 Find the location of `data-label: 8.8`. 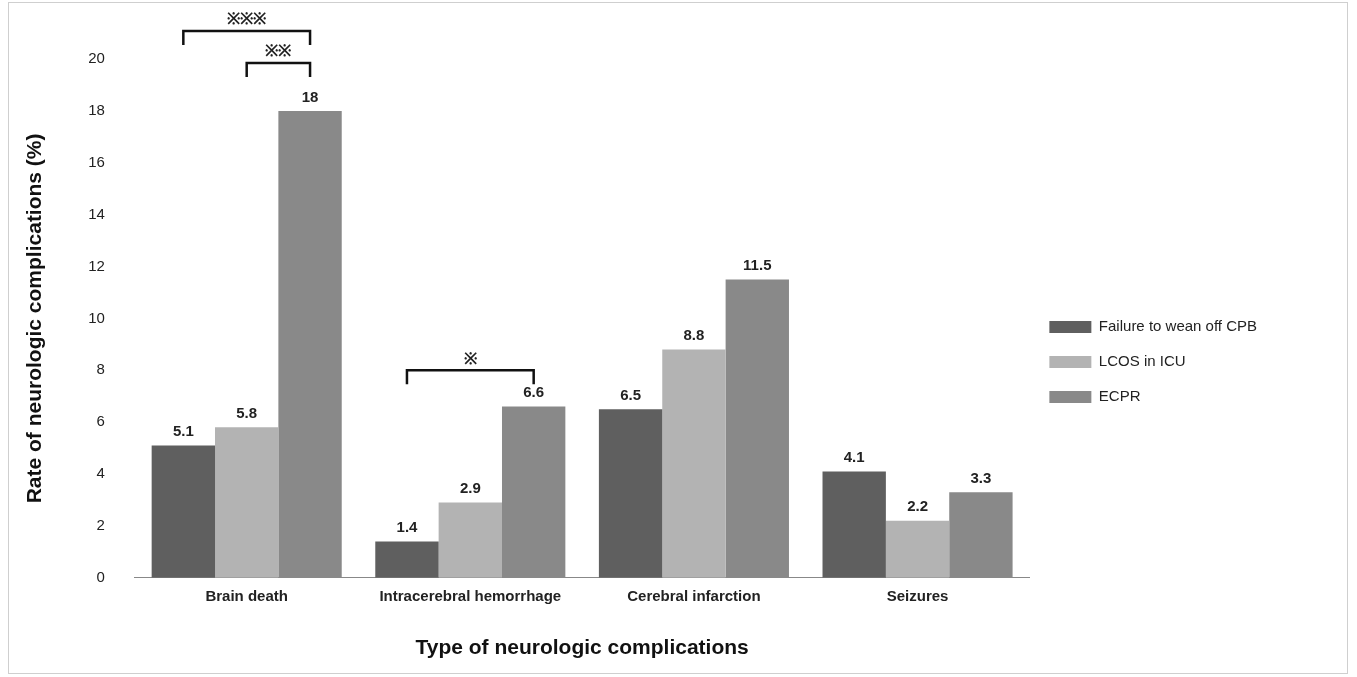

data-label: 8.8 is located at coordinates (694, 335).